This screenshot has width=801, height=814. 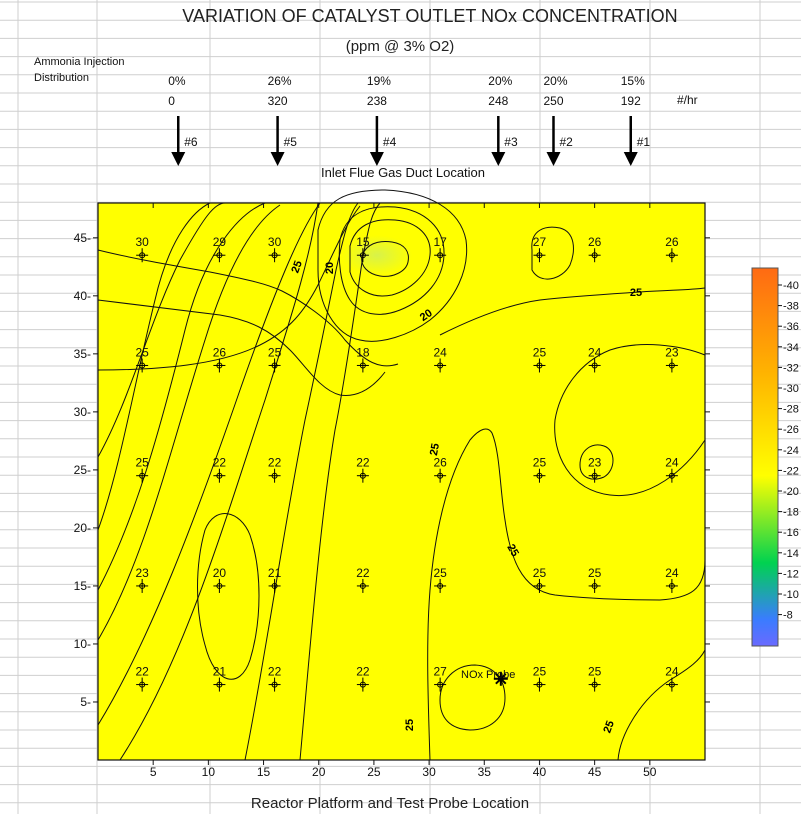 I want to click on point-value: 21, so click(x=275, y=573).